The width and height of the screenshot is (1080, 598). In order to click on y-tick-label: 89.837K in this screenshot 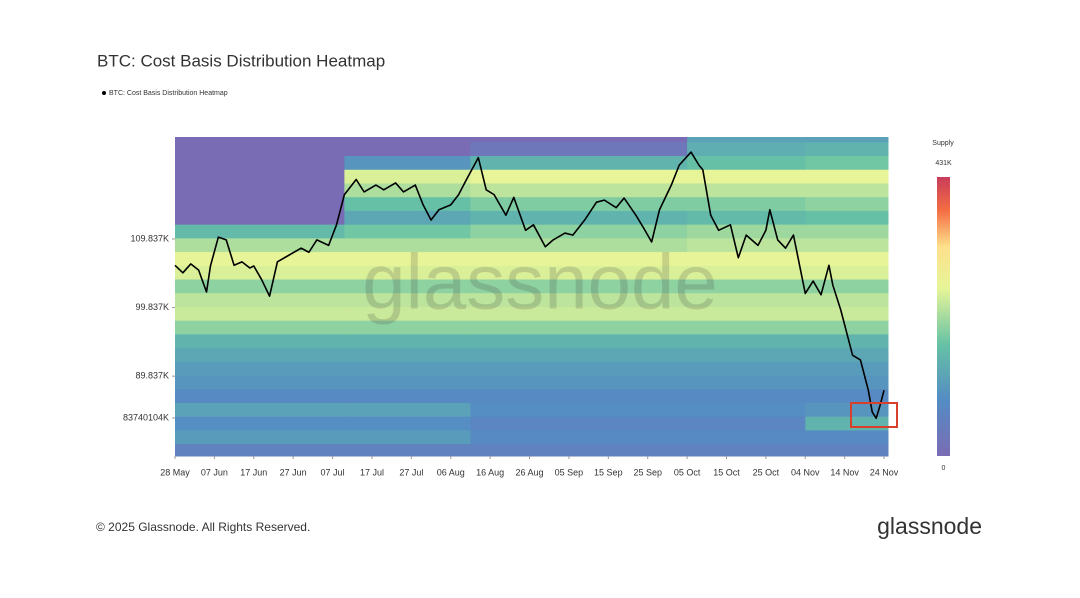, I will do `click(152, 376)`.